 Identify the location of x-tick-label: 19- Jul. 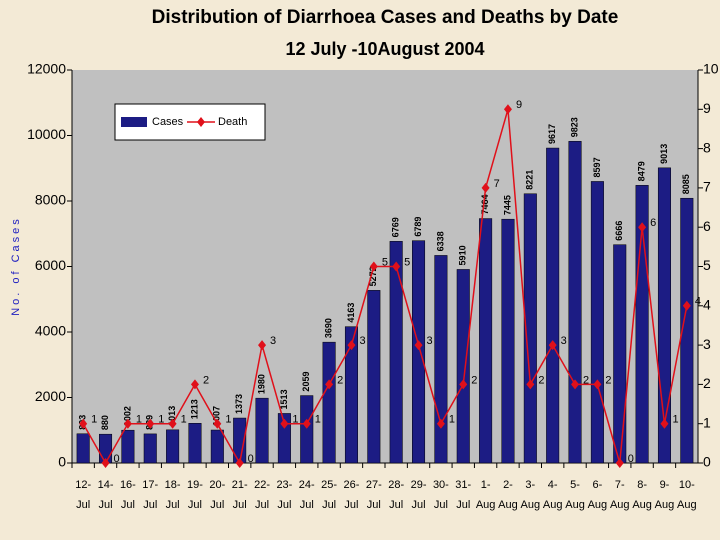
(195, 495).